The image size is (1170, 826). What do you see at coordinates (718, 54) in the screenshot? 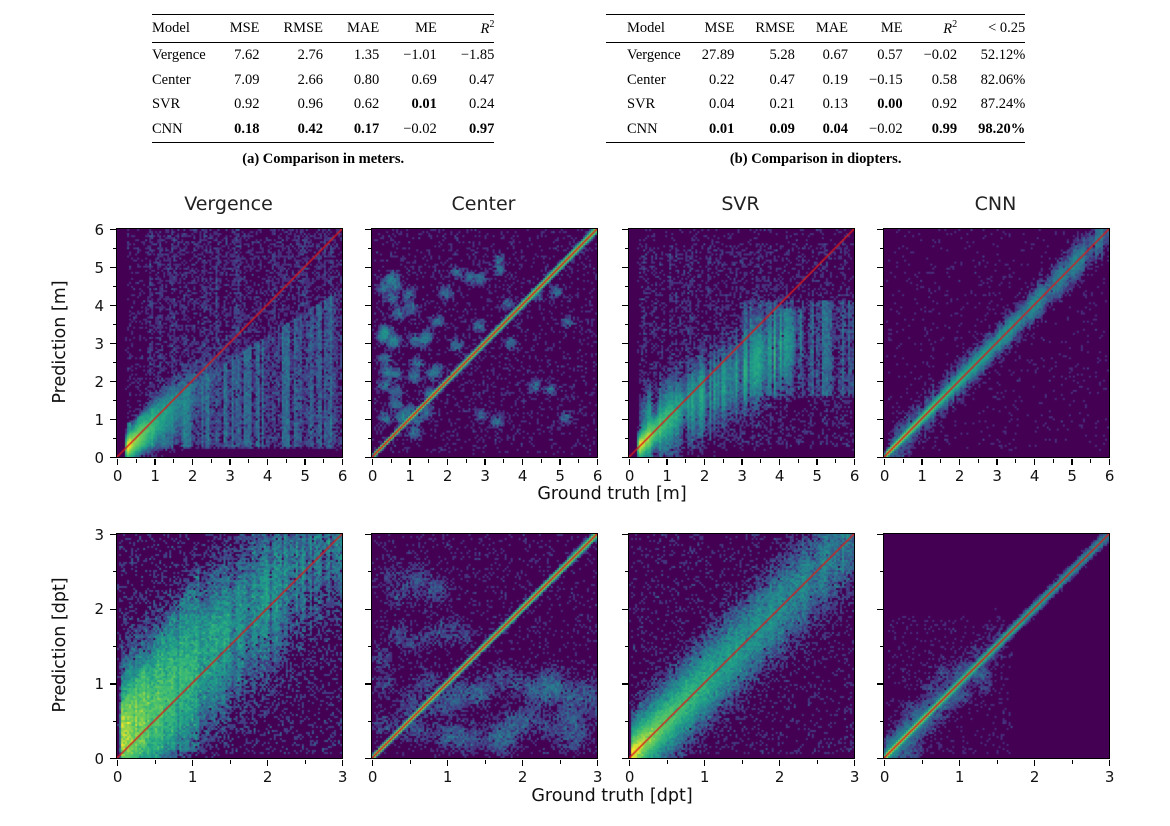
I see `metric-value: 27.89` at bounding box center [718, 54].